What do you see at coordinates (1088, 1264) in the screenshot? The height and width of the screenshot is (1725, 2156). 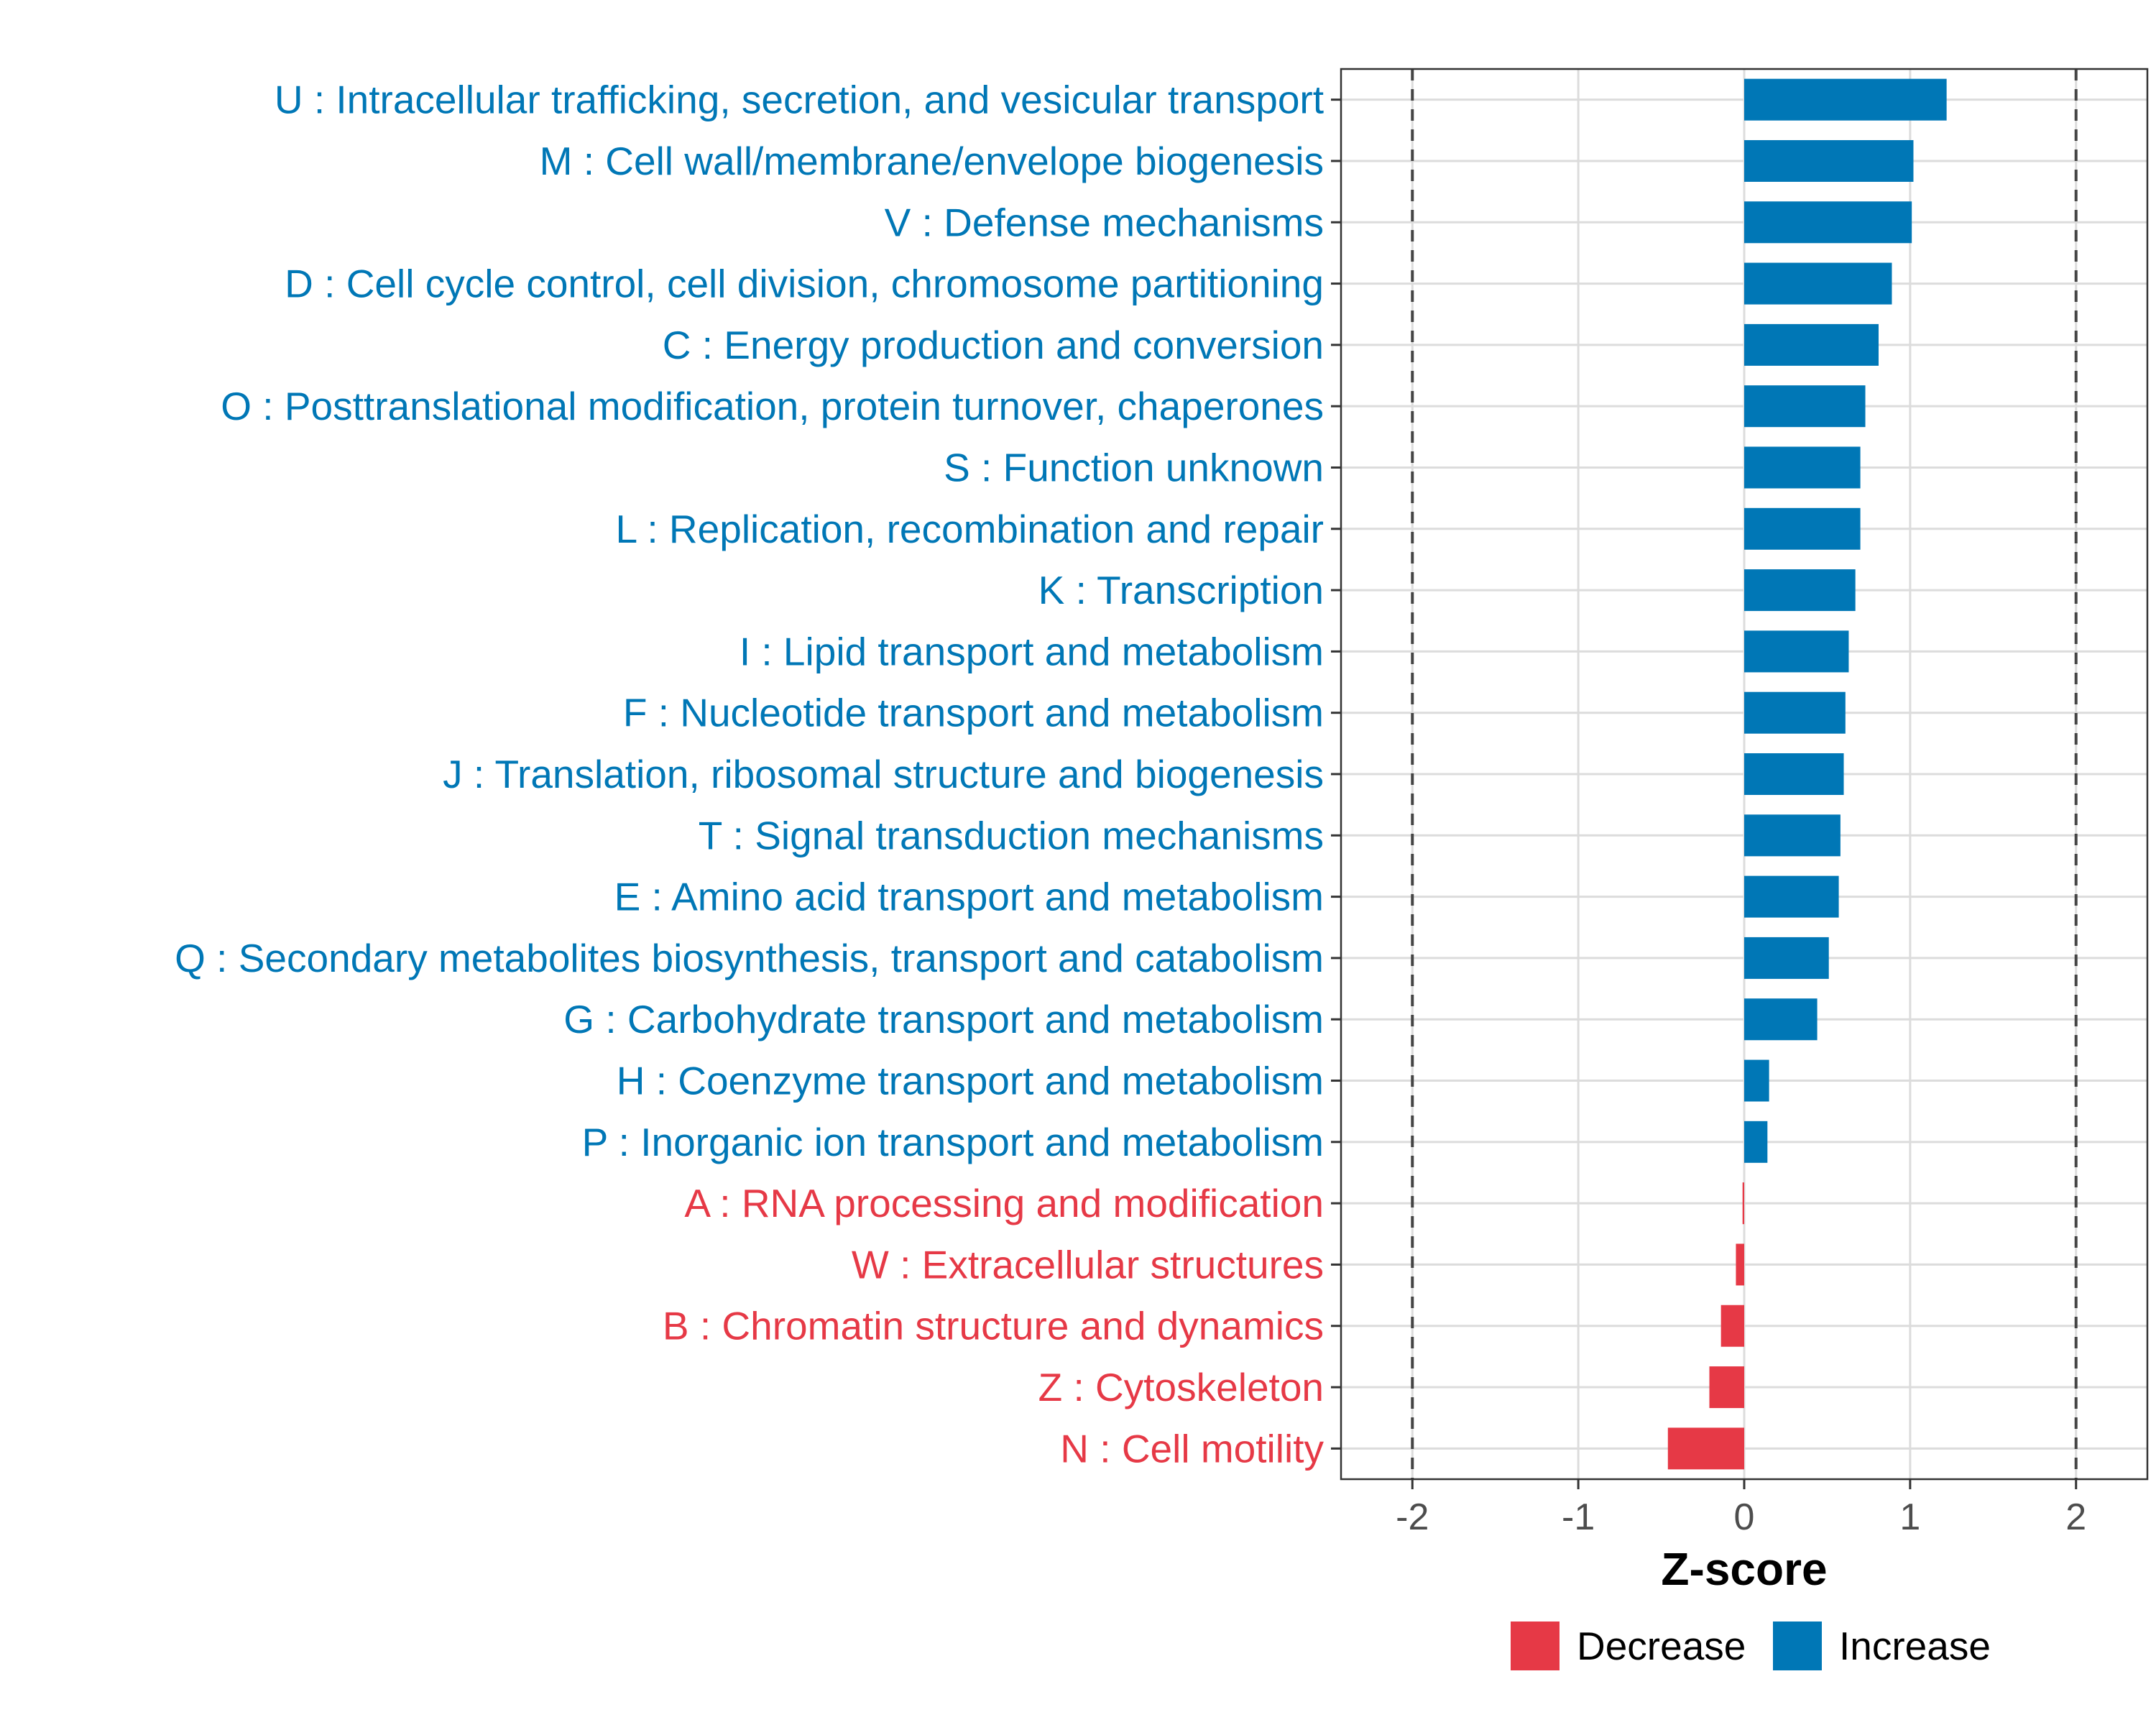 I see `category-label: W : Extracellular structures` at bounding box center [1088, 1264].